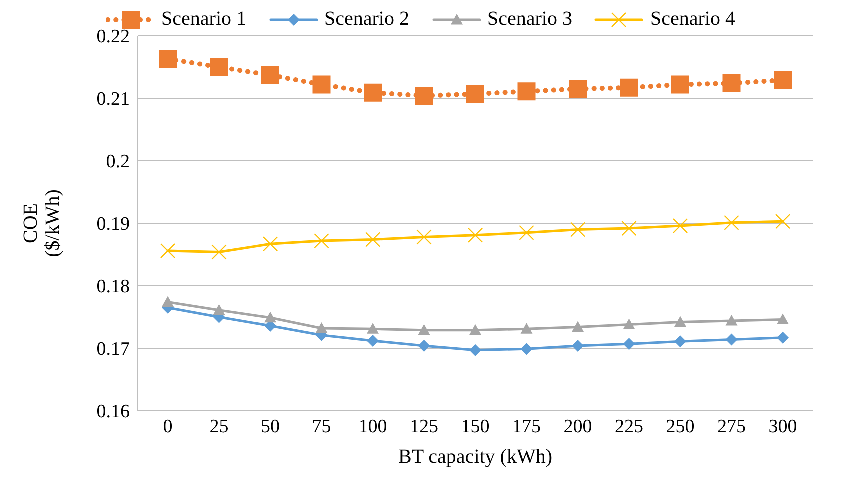 This screenshot has width=851, height=485. What do you see at coordinates (578, 427) in the screenshot?
I see `x-tick-label: 200` at bounding box center [578, 427].